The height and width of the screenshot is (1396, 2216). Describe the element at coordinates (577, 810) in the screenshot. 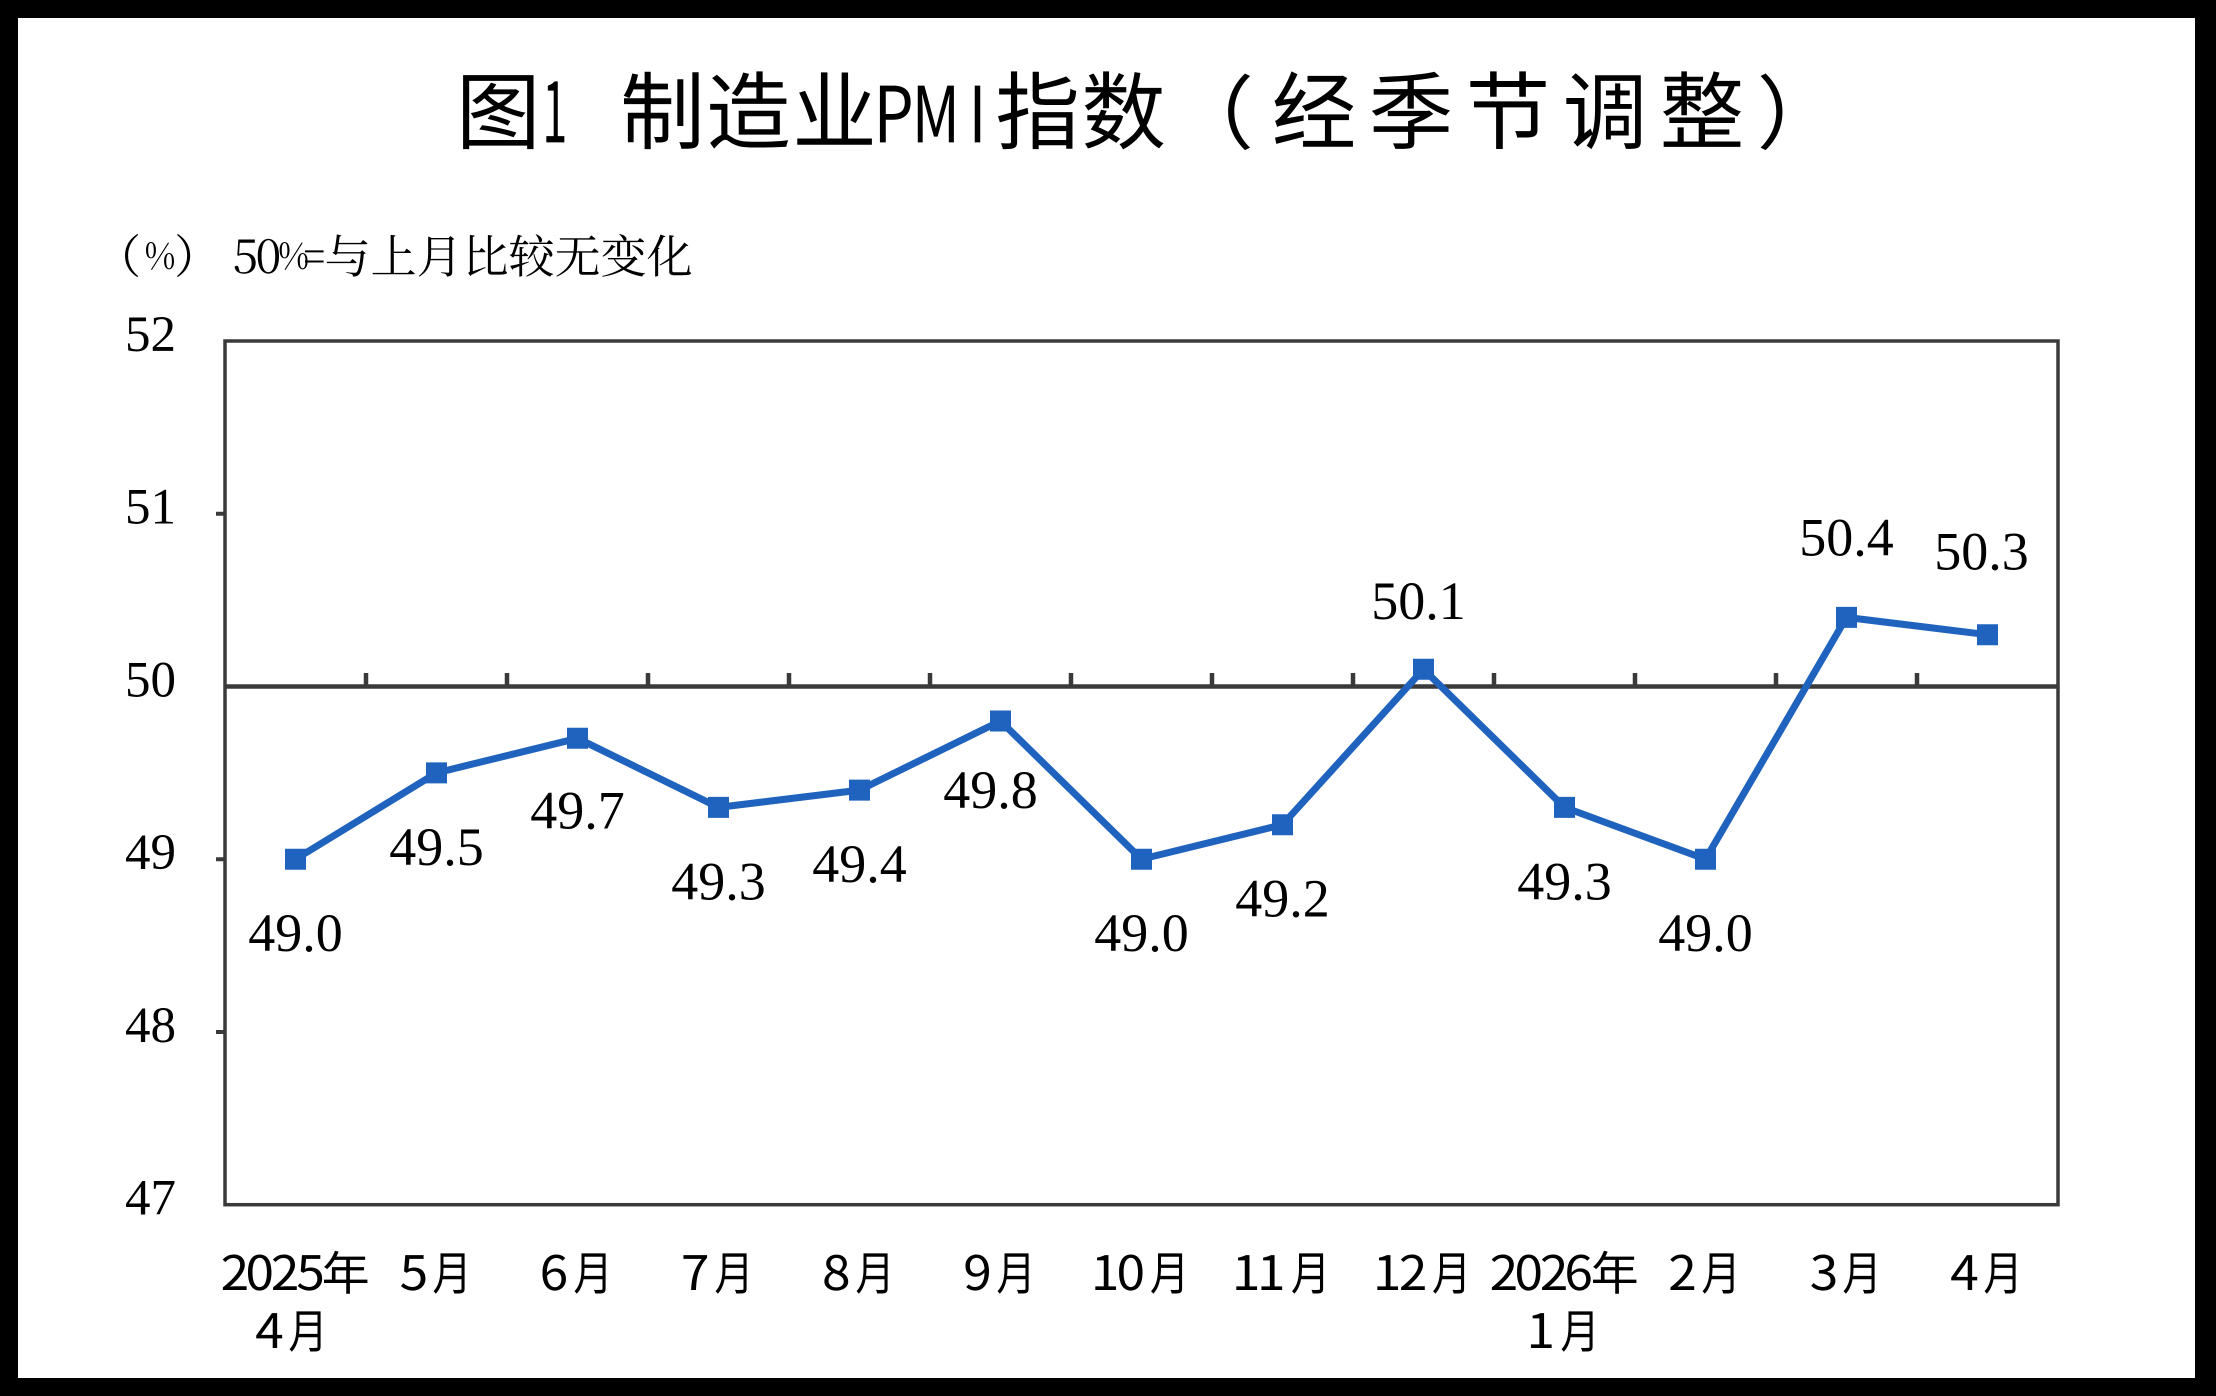

I see `svg-text: 49.7` at that location.